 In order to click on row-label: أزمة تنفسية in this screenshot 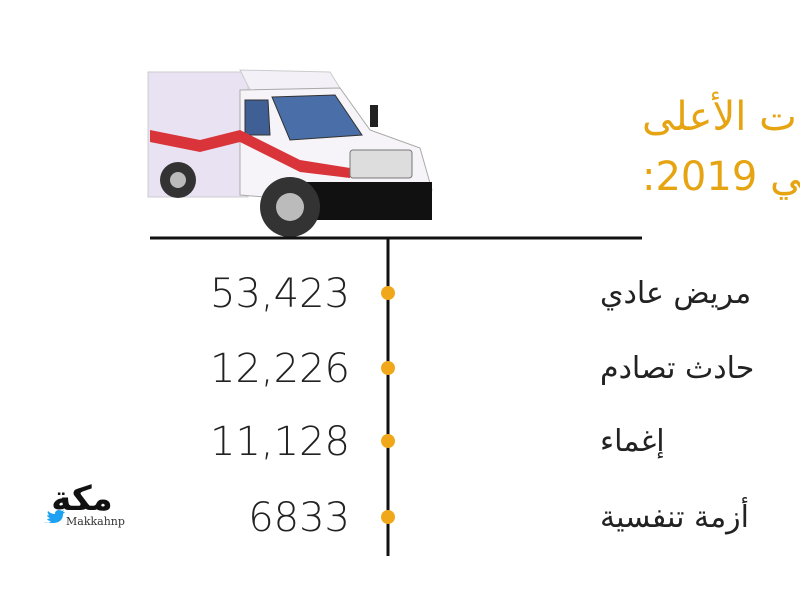, I will do `click(674, 515)`.